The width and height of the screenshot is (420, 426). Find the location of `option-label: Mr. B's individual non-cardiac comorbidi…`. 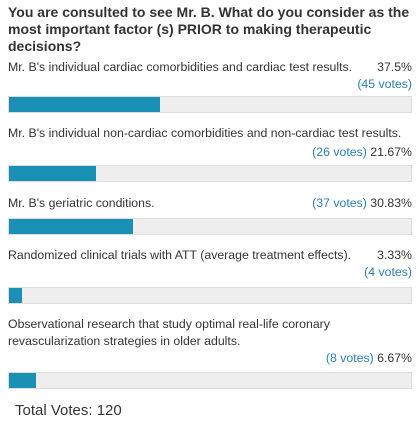

option-label: Mr. B's individual non-cardiac comorbidi… is located at coordinates (205, 133).